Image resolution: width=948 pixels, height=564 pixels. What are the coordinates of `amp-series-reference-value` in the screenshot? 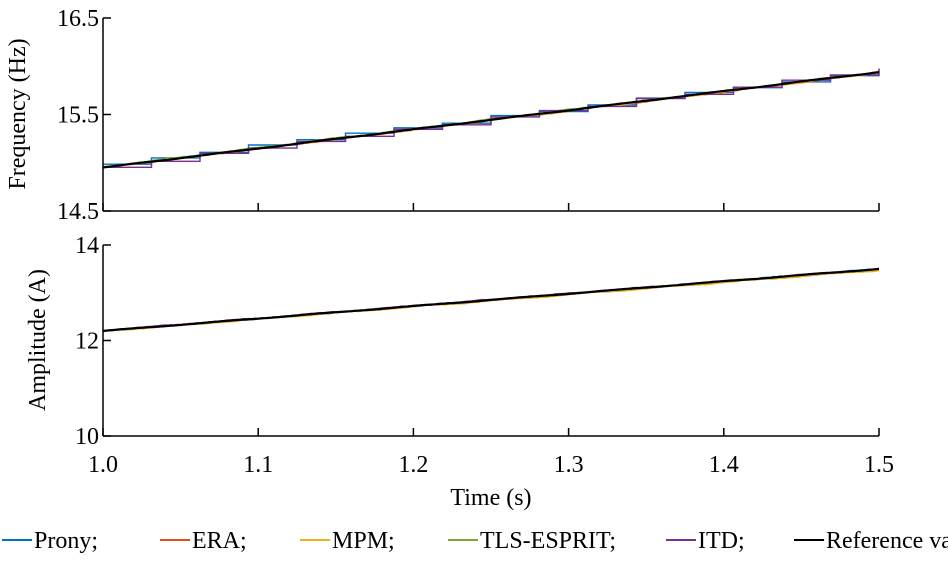 It's located at (491, 300).